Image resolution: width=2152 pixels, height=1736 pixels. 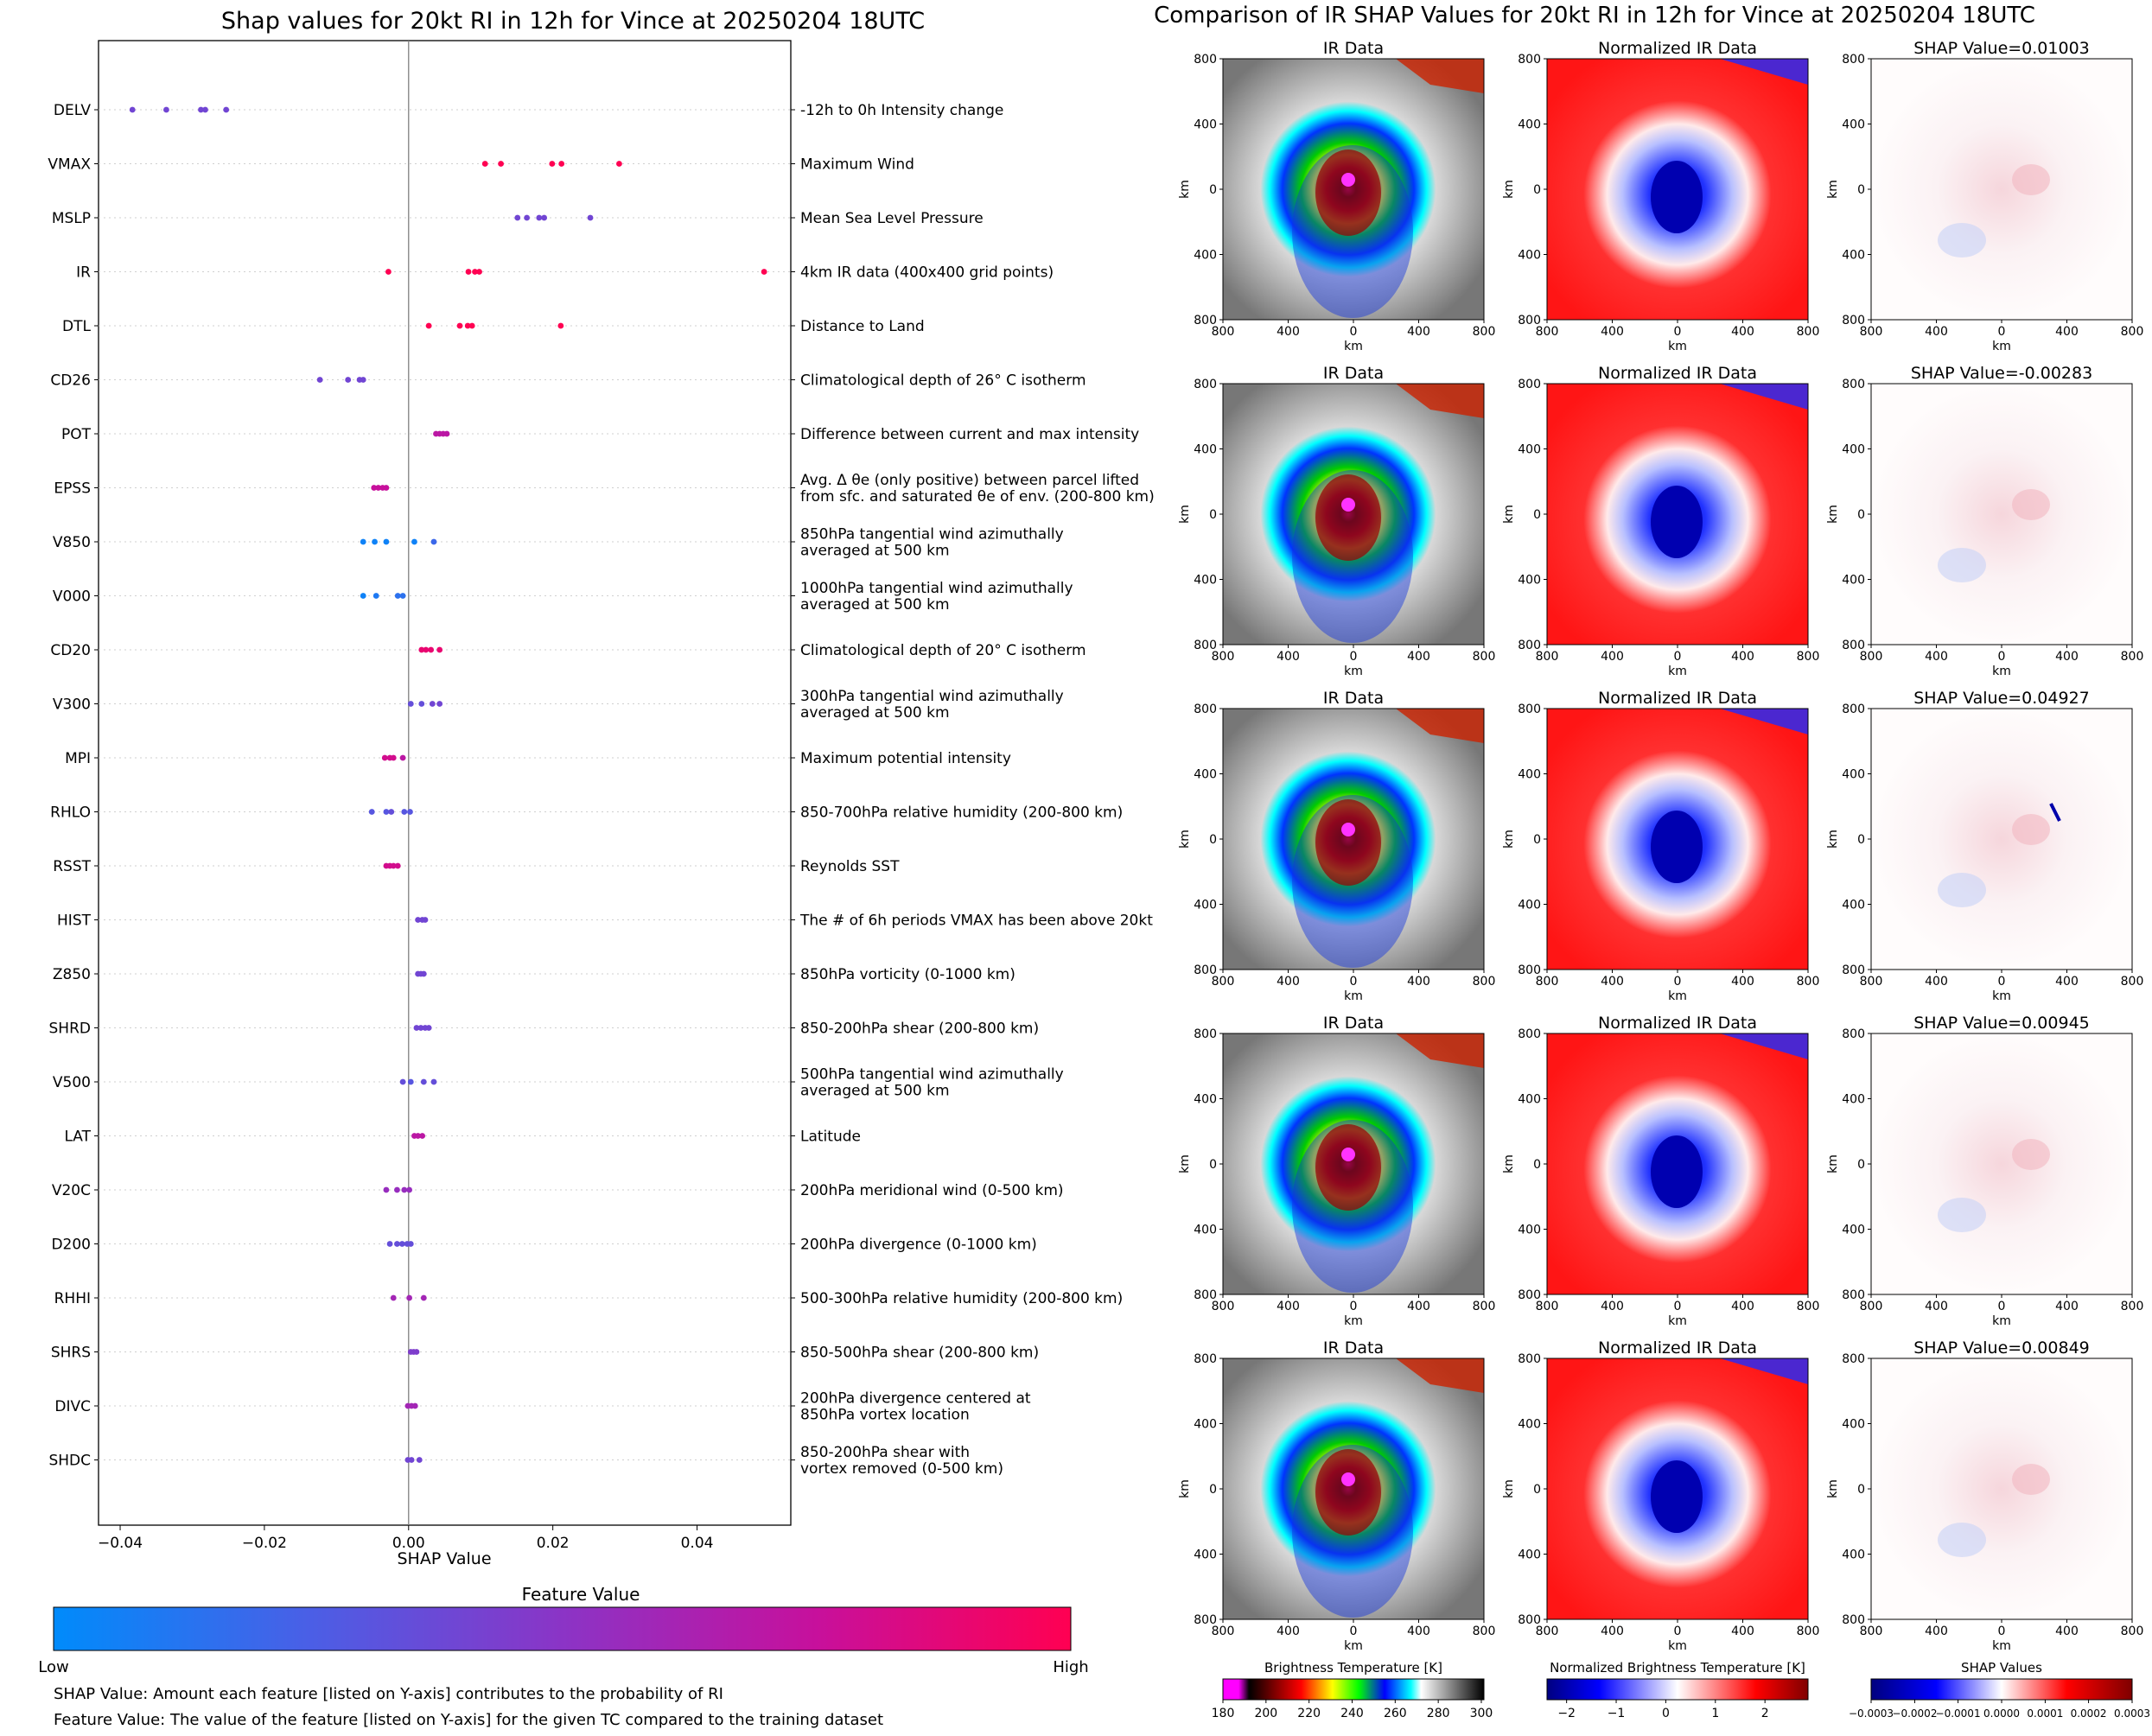 What do you see at coordinates (850, 866) in the screenshot?
I see `feature-description-label: Reynolds SST` at bounding box center [850, 866].